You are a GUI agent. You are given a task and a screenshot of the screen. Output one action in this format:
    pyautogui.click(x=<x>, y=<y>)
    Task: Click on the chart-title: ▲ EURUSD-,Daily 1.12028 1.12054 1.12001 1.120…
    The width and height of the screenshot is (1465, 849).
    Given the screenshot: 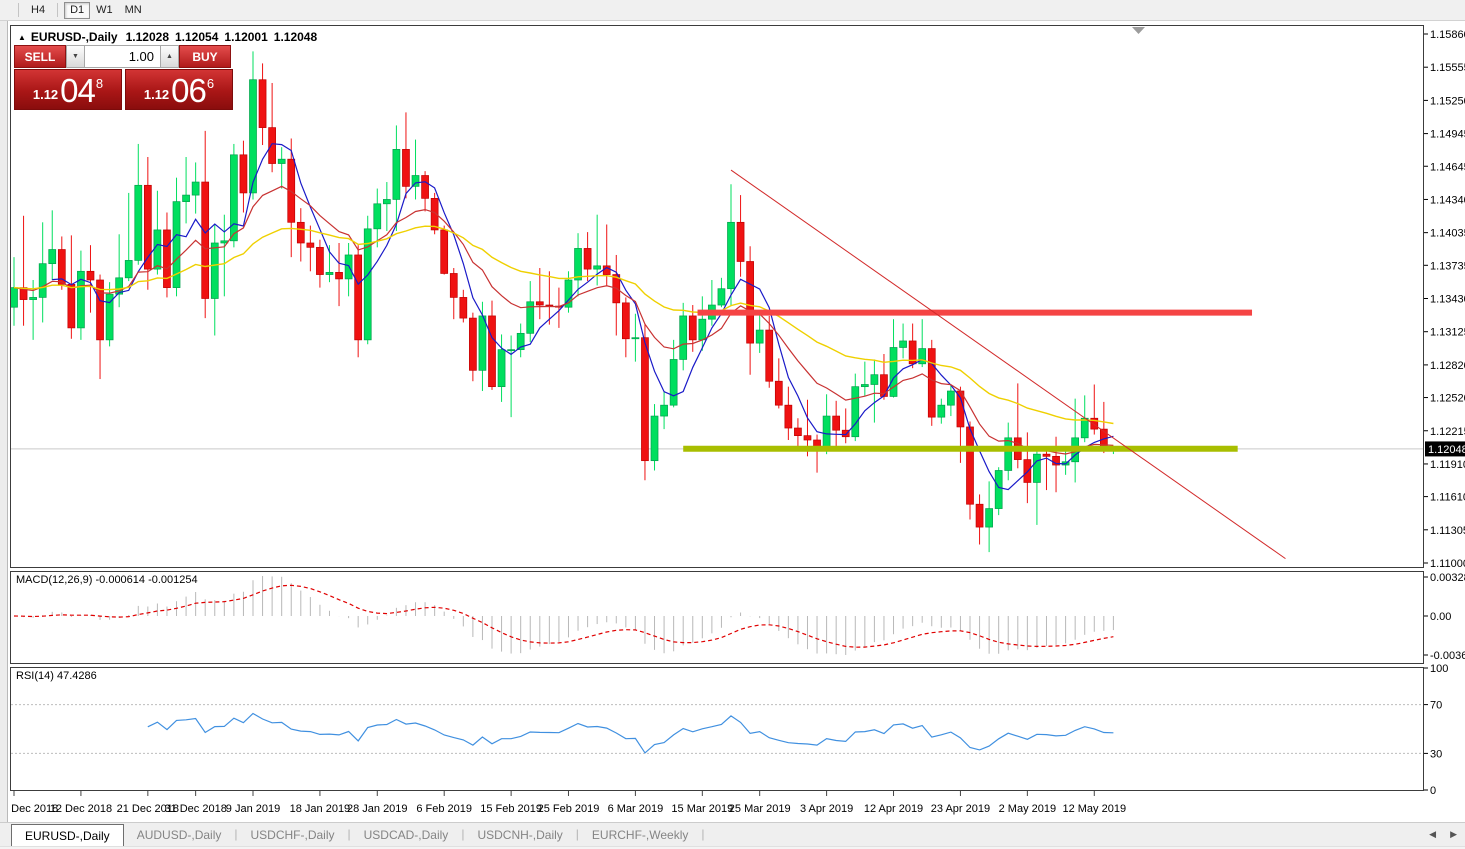 What is the action you would take?
    pyautogui.click(x=170, y=37)
    